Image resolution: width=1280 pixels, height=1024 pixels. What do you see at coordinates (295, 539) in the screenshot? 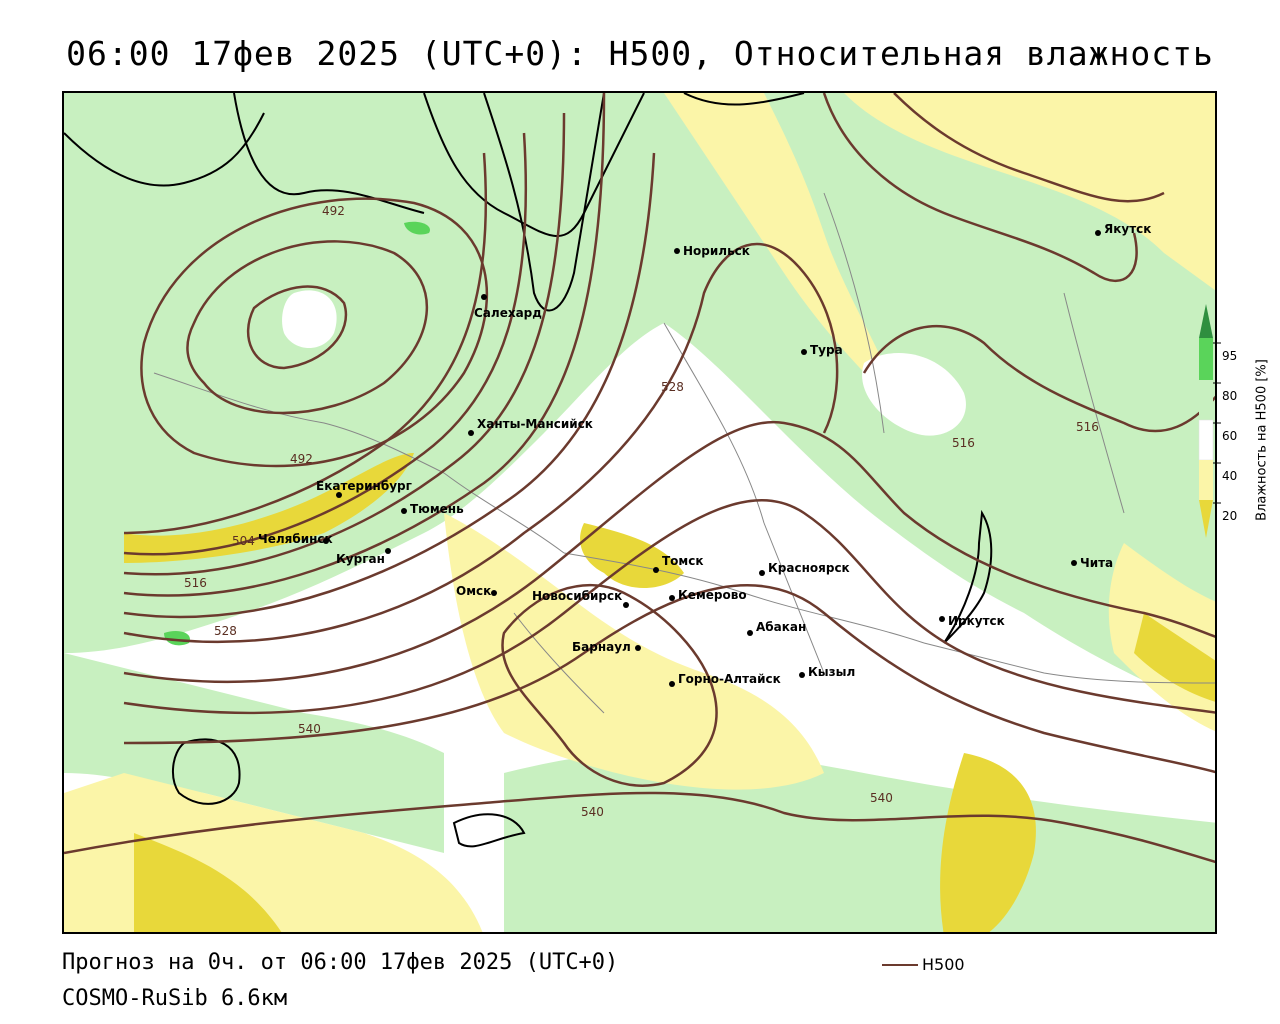
I see `svg-text: Челябинск` at bounding box center [295, 539].